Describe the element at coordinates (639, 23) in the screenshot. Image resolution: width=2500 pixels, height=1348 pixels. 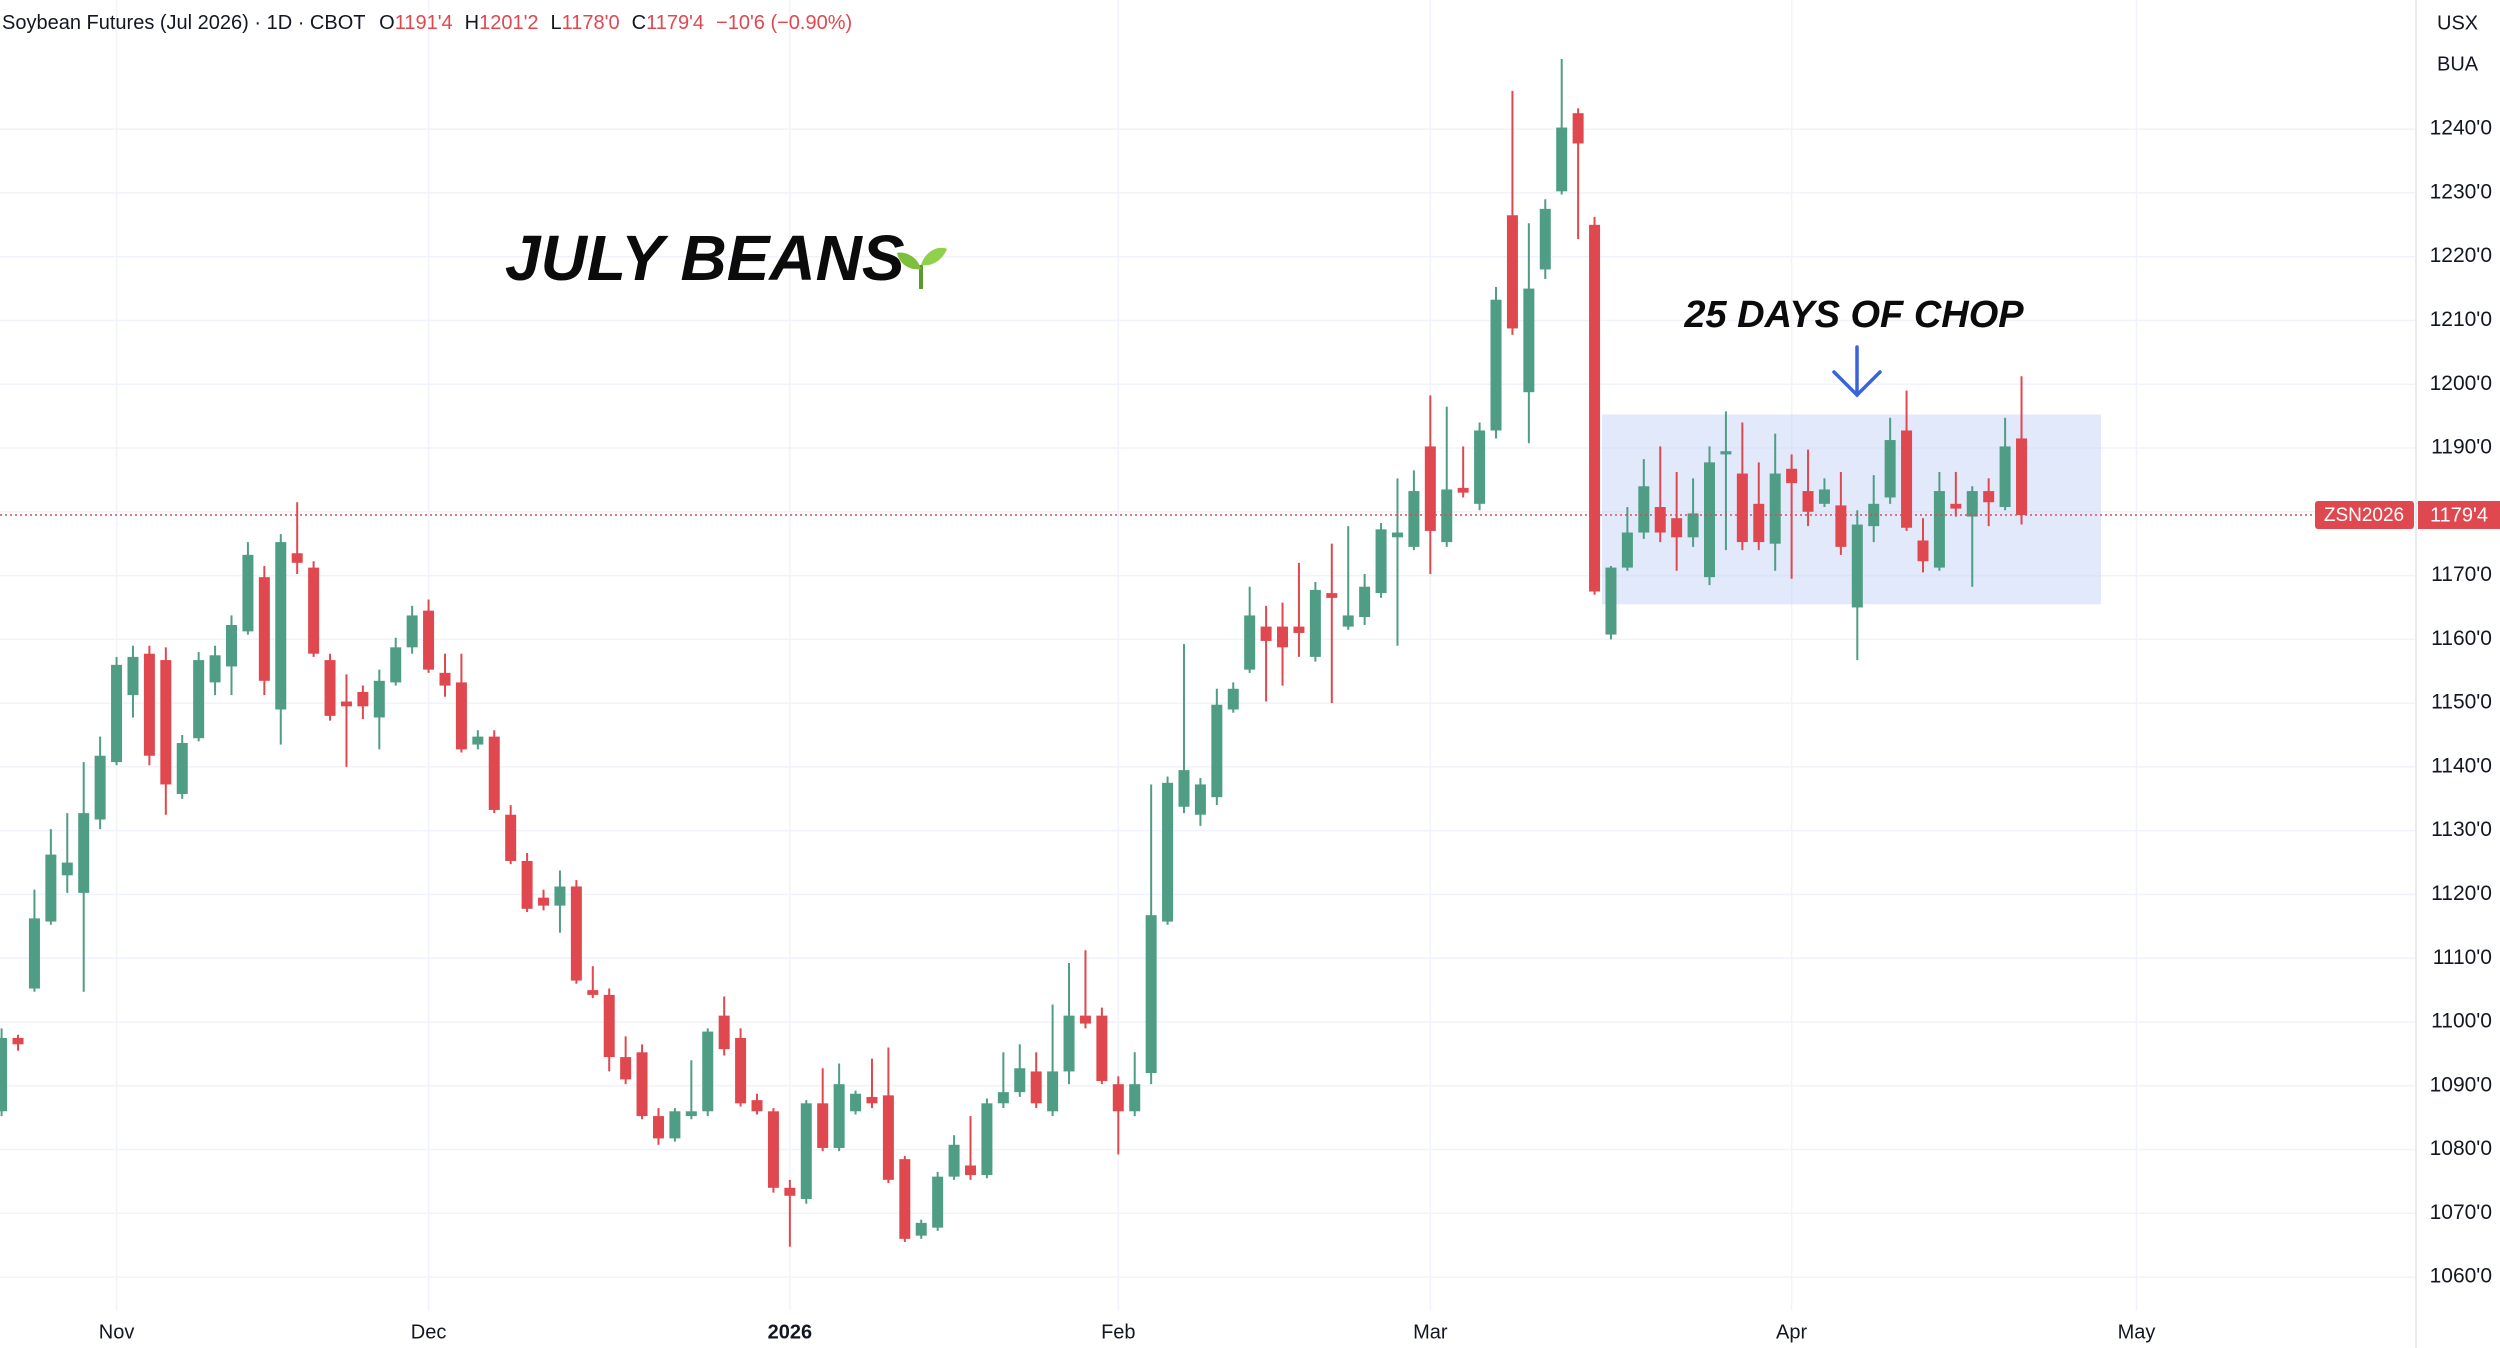
I see `legend-key: C` at that location.